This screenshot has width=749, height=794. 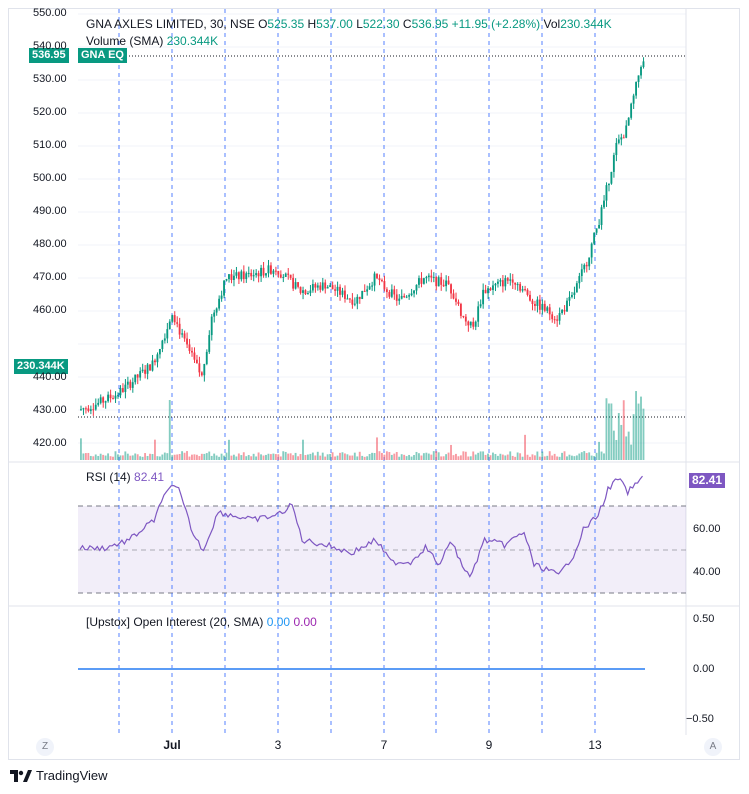 I want to click on auto-scale-button: A, so click(x=713, y=747).